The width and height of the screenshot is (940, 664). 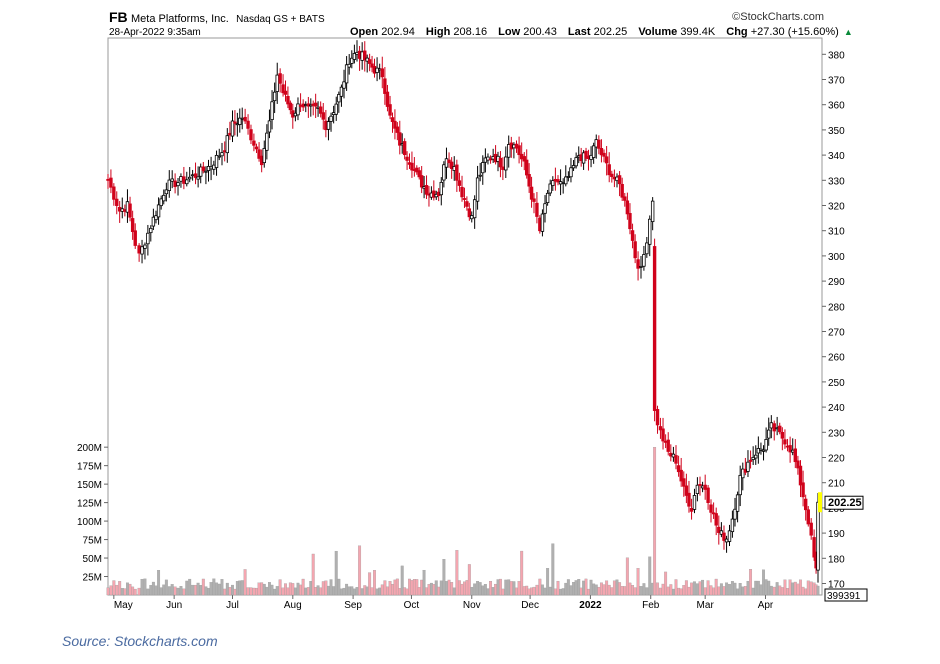 What do you see at coordinates (92, 578) in the screenshot?
I see `volume-tick-label: 25M` at bounding box center [92, 578].